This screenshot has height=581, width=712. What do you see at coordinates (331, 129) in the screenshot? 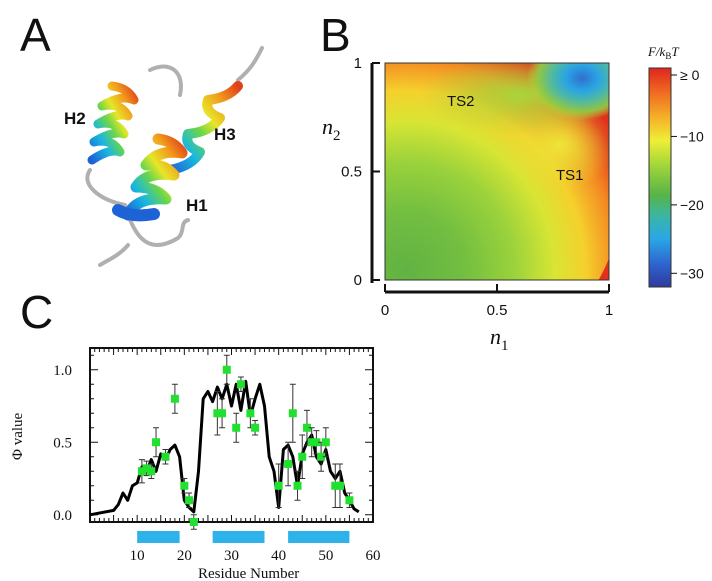
I see `y-axis-label-b: n2` at bounding box center [331, 129].